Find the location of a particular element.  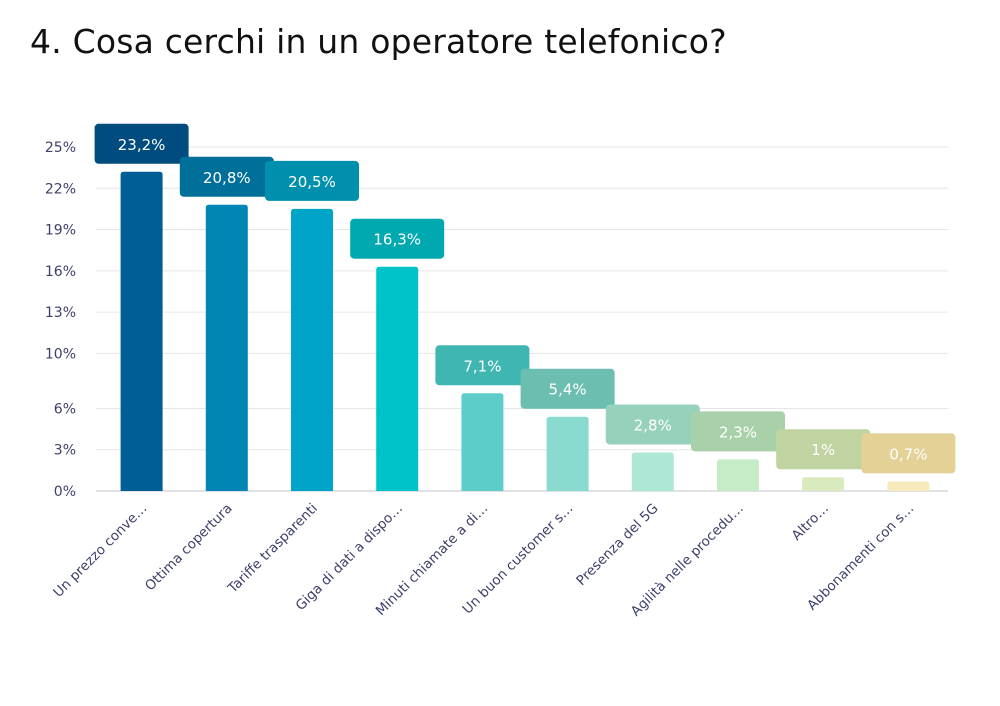

data-label: 1% is located at coordinates (823, 450).